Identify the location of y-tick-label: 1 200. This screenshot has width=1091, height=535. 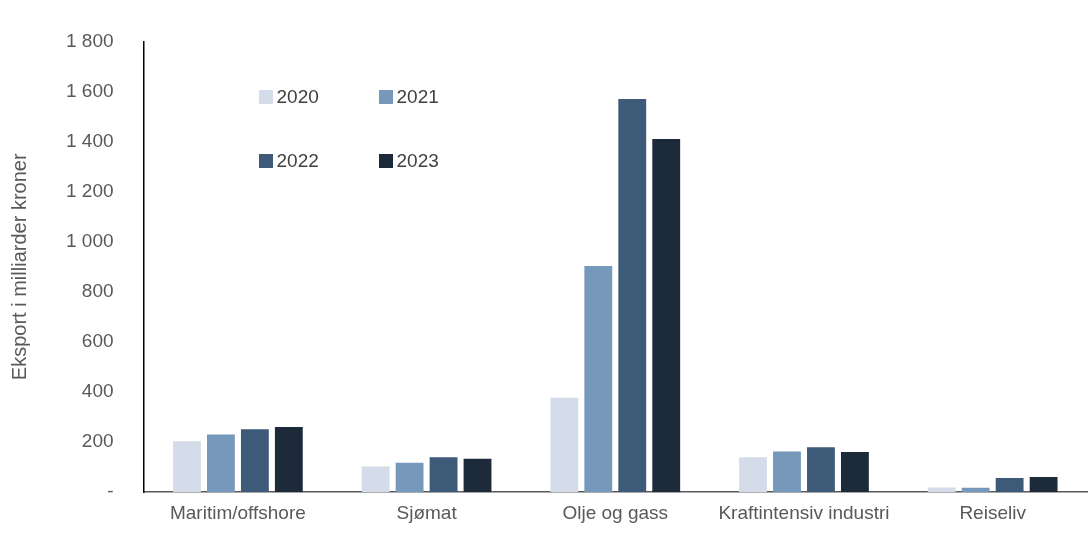
(90, 190).